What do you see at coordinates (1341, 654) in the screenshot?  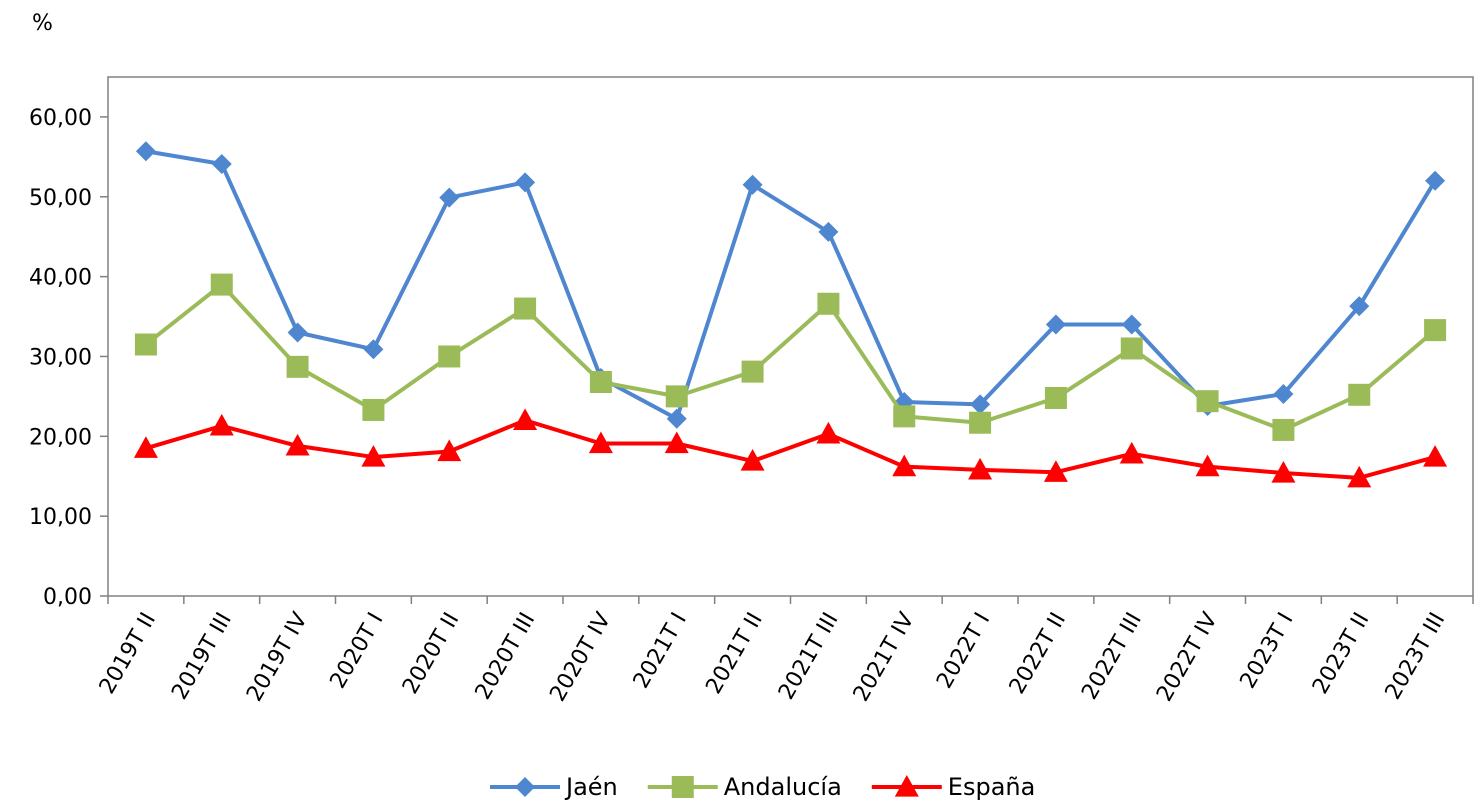 I see `x-tick-label: 2023T II` at bounding box center [1341, 654].